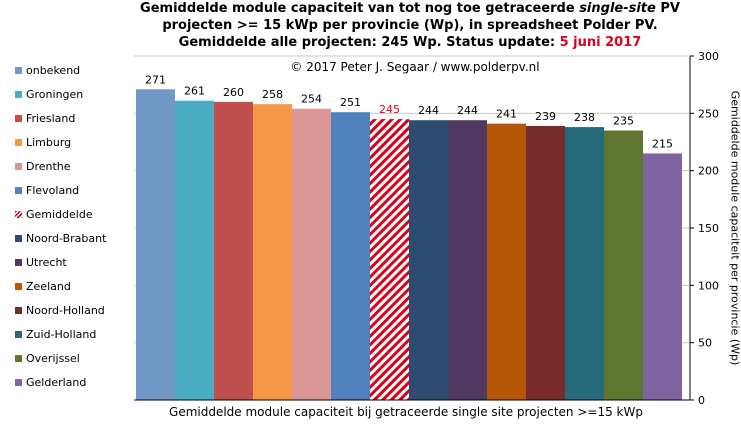 Image resolution: width=741 pixels, height=430 pixels. Describe the element at coordinates (55, 94) in the screenshot. I see `legend-label: Groningen` at that location.